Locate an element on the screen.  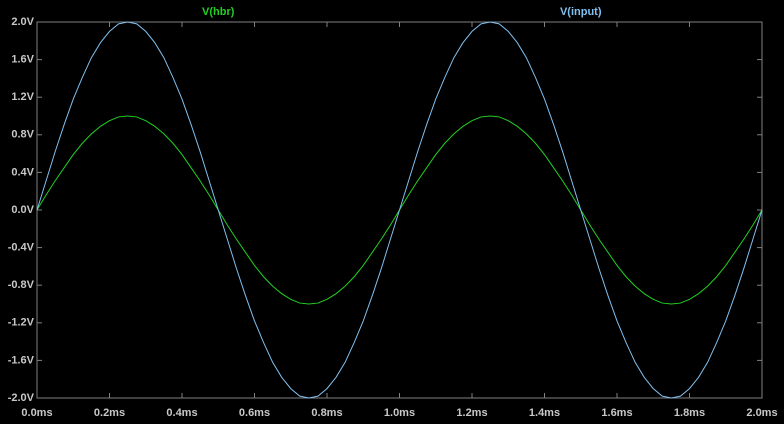
y-tick-label: 1.6V is located at coordinates (22, 60).